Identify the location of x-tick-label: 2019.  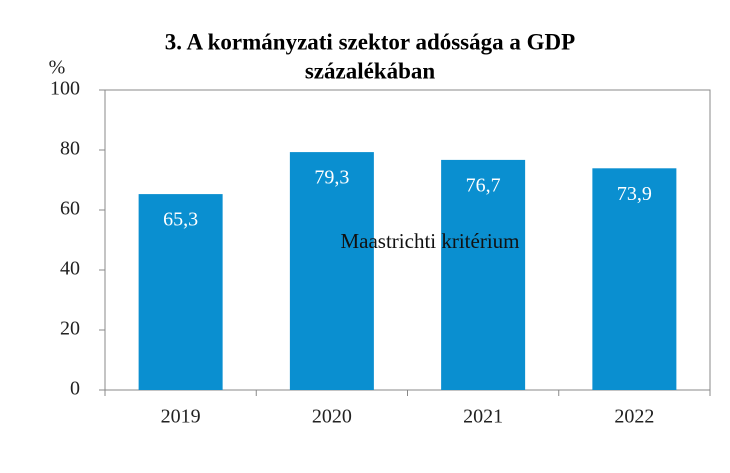
(181, 417).